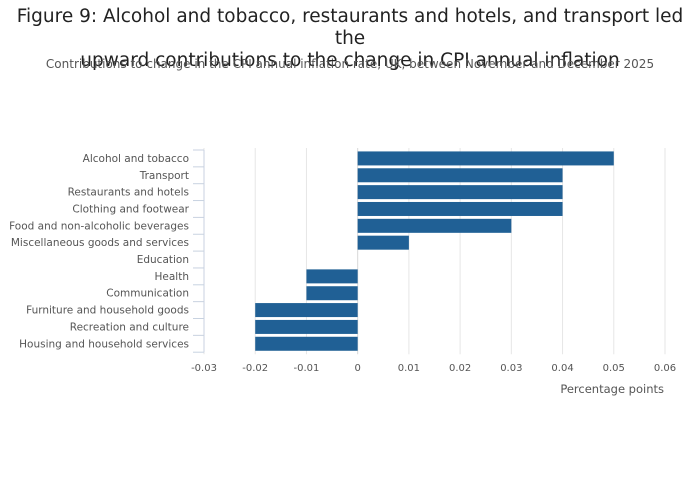 This screenshot has height=502, width=700. What do you see at coordinates (130, 209) in the screenshot?
I see `y-category-label: Clothing and footwear` at bounding box center [130, 209].